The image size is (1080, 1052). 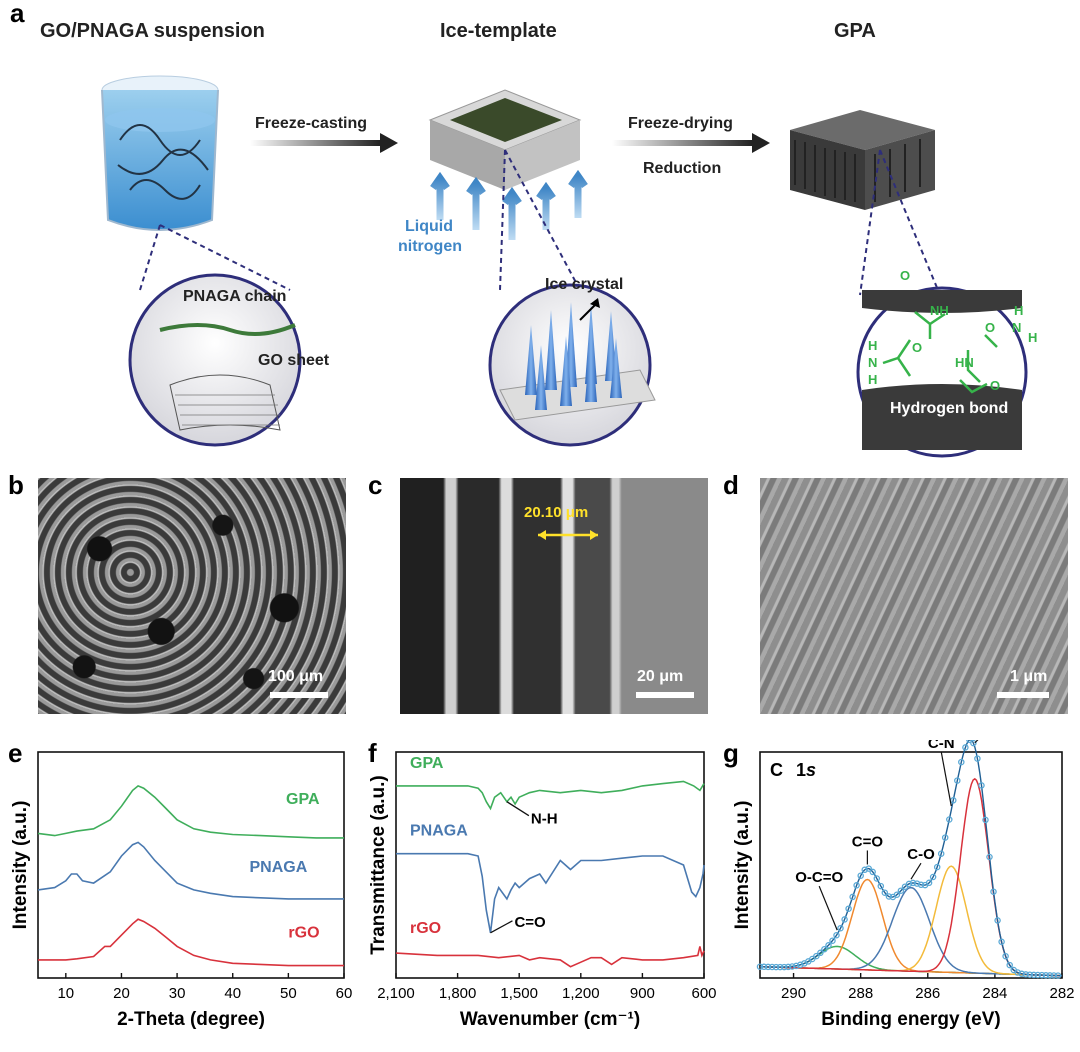 What do you see at coordinates (15, 753) in the screenshot?
I see `panel-e-letter: e` at bounding box center [15, 753].